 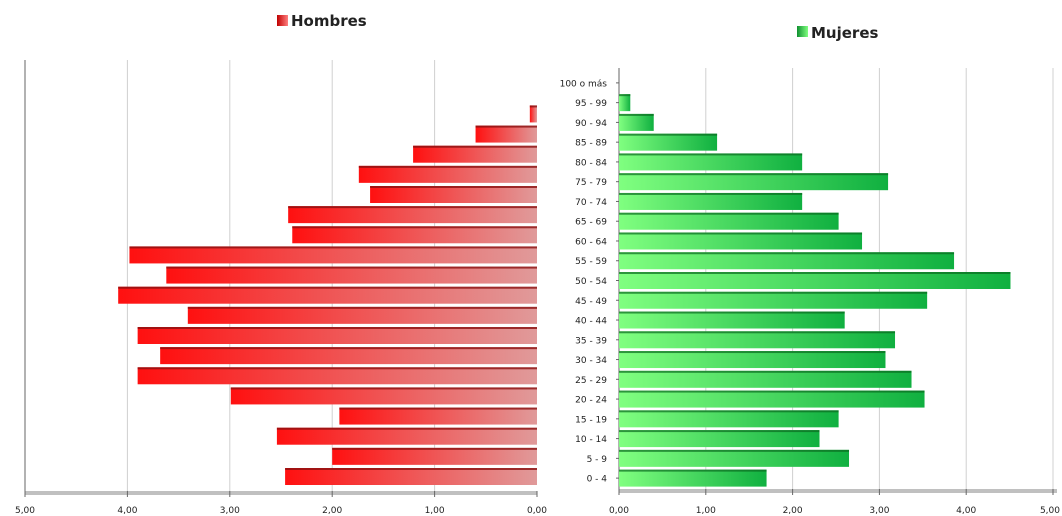 What do you see at coordinates (591, 302) in the screenshot?
I see `y-tick-label: 45 - 49` at bounding box center [591, 302].